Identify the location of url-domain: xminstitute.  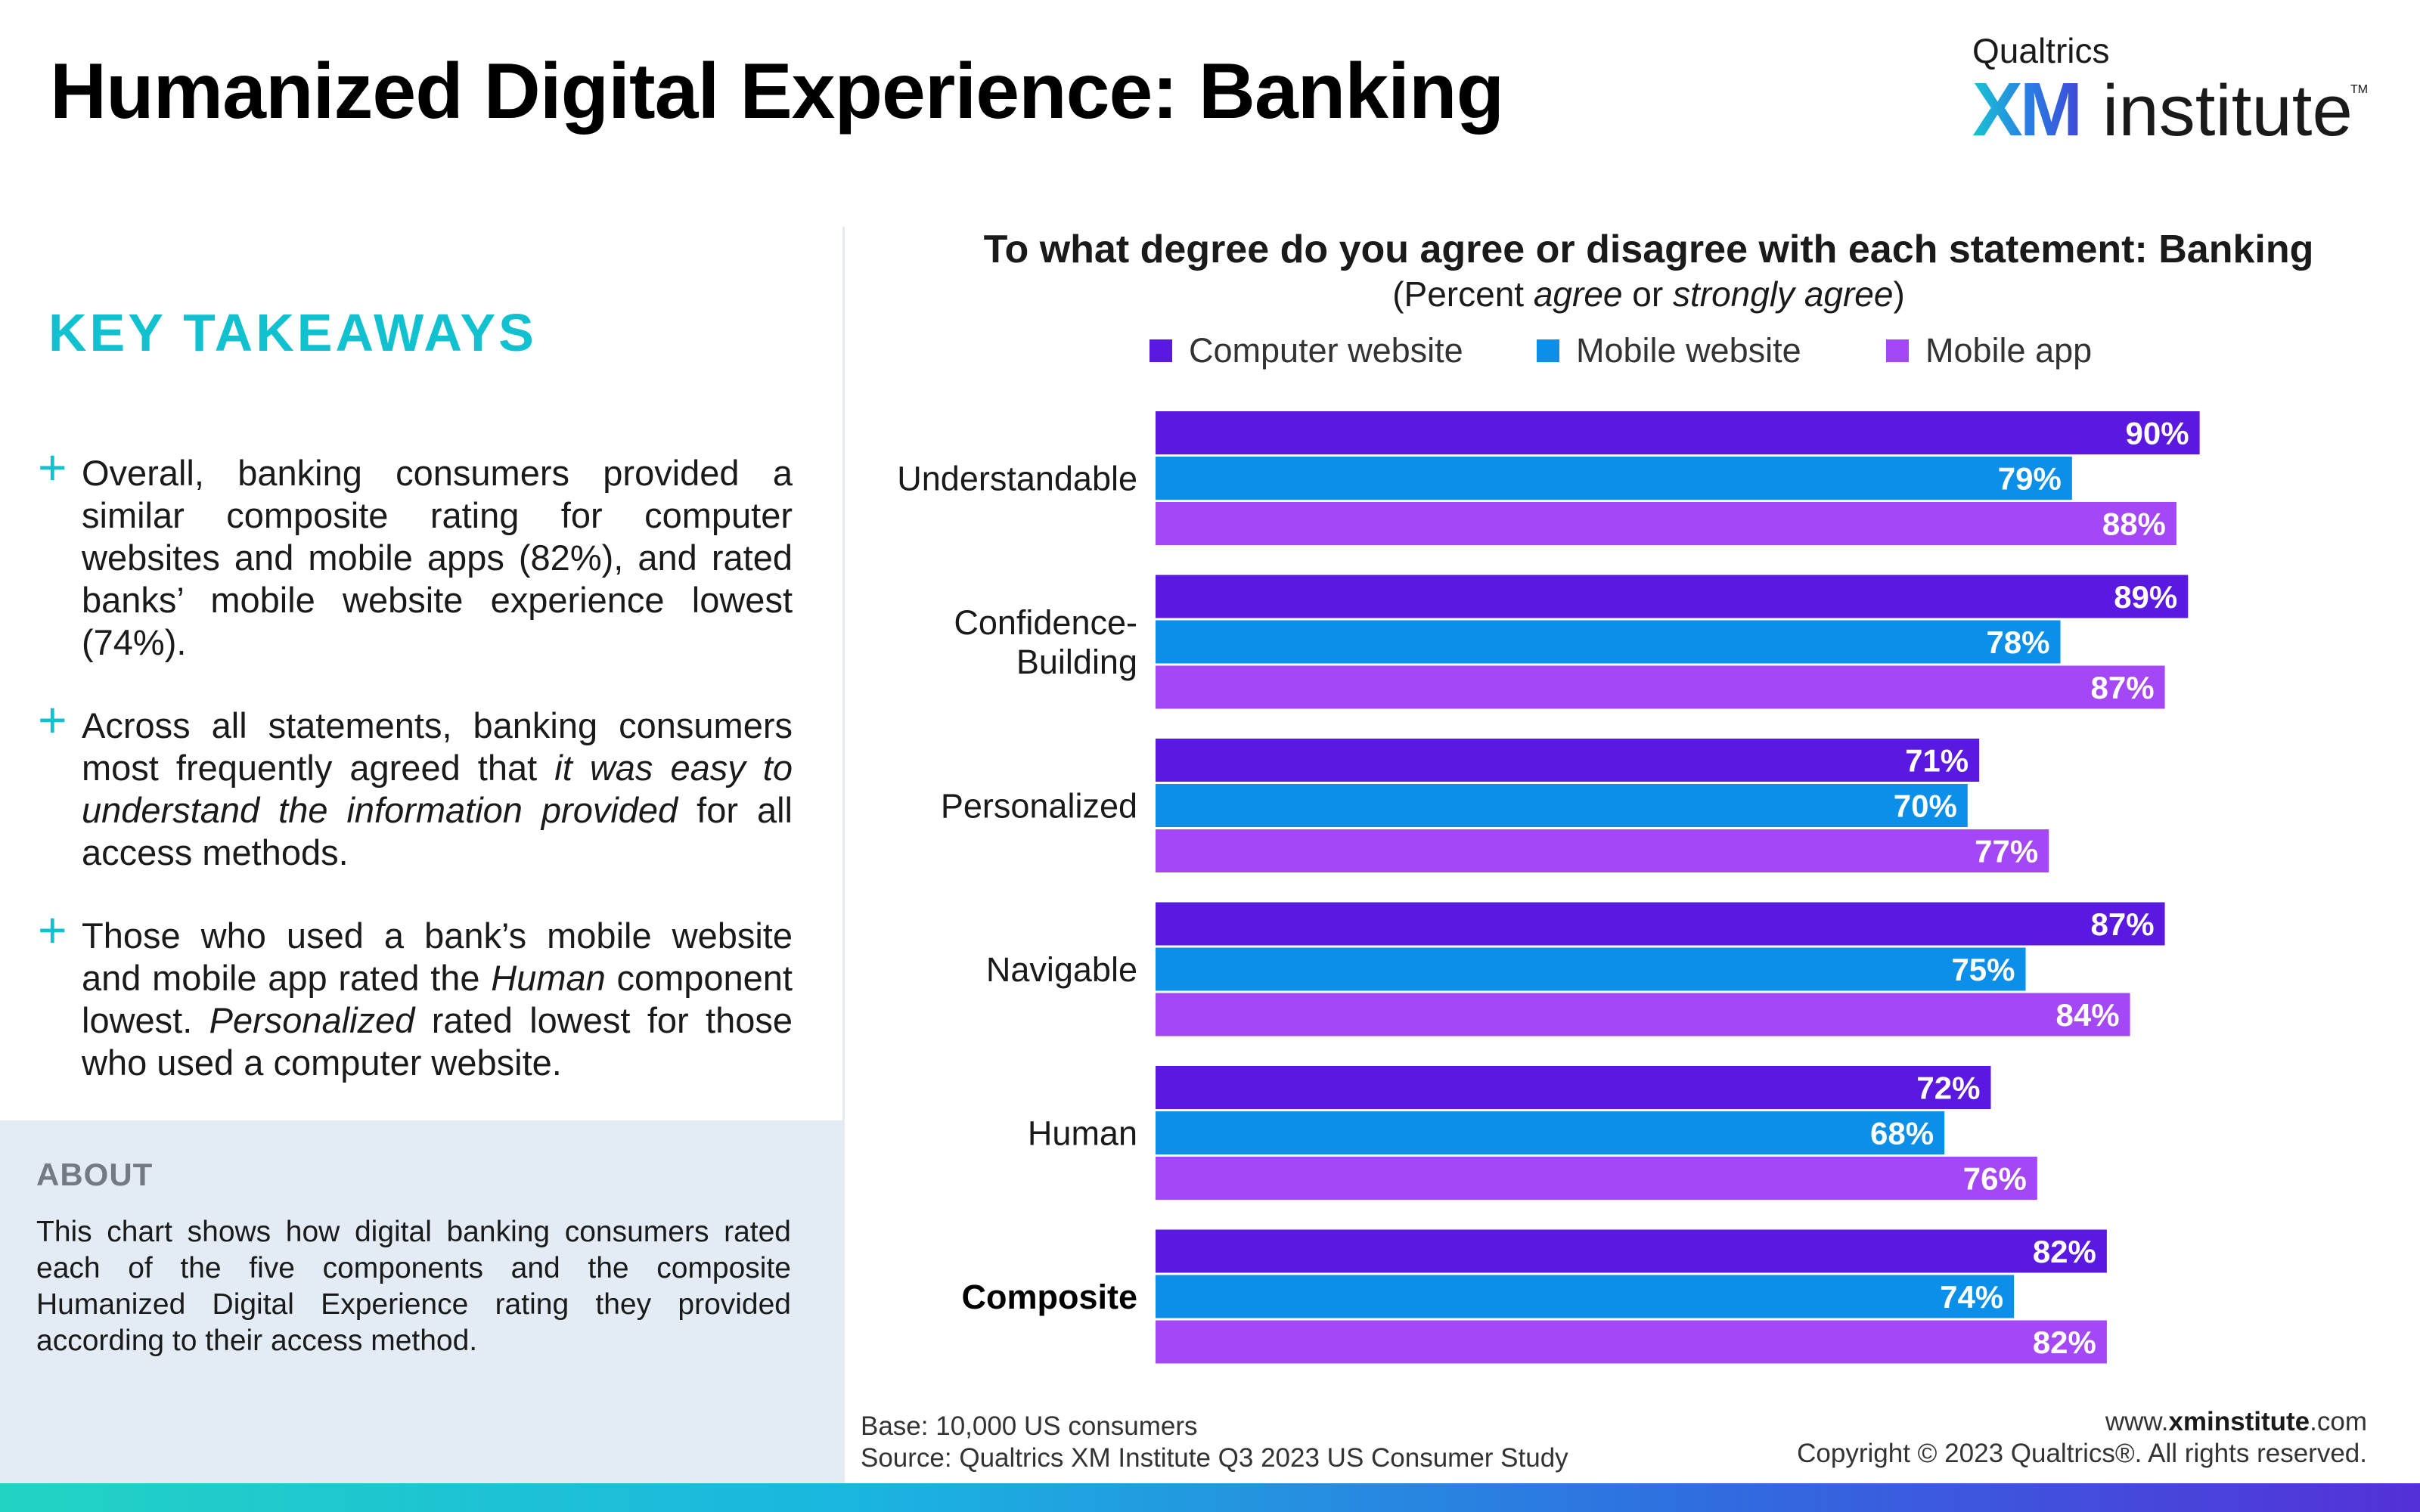
(2239, 1421).